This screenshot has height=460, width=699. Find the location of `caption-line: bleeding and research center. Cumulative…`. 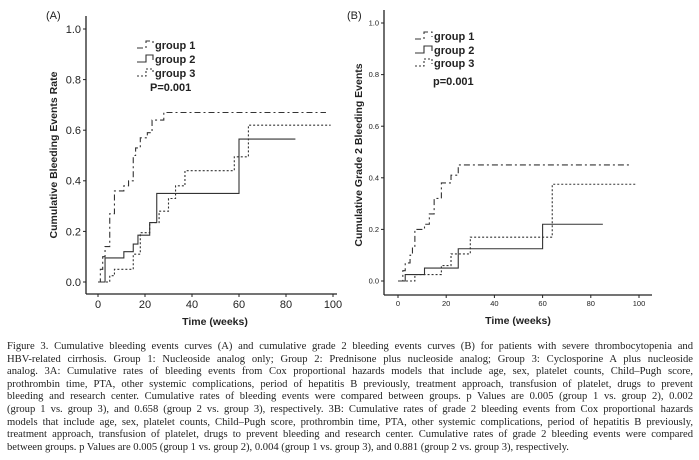

caption-line: bleeding and research center. Cumulative… is located at coordinates (350, 397).